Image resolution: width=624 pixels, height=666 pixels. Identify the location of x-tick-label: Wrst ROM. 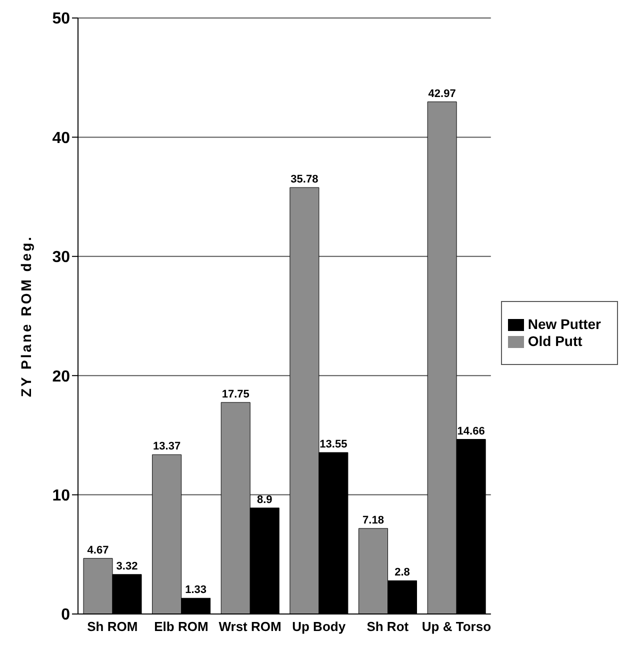
(250, 626).